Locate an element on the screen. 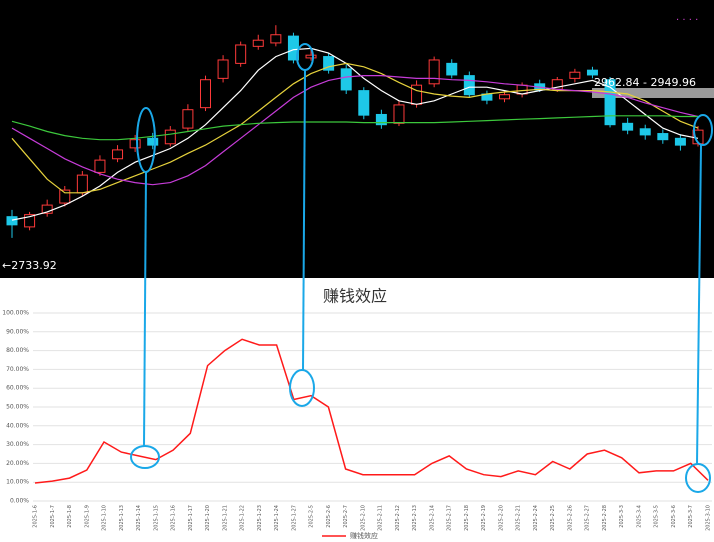  legend-label: 赚钱效应 is located at coordinates (364, 535).